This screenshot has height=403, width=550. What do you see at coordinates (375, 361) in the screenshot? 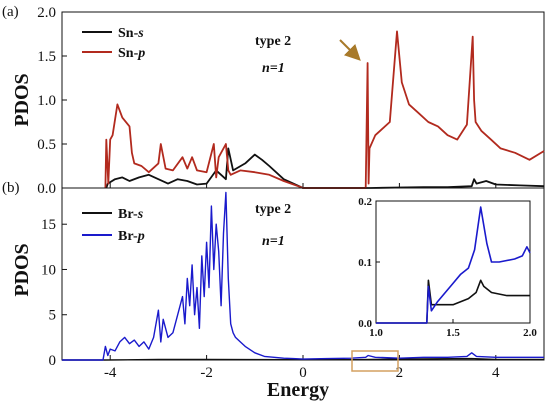
I see `zoom-region-box` at bounding box center [375, 361].